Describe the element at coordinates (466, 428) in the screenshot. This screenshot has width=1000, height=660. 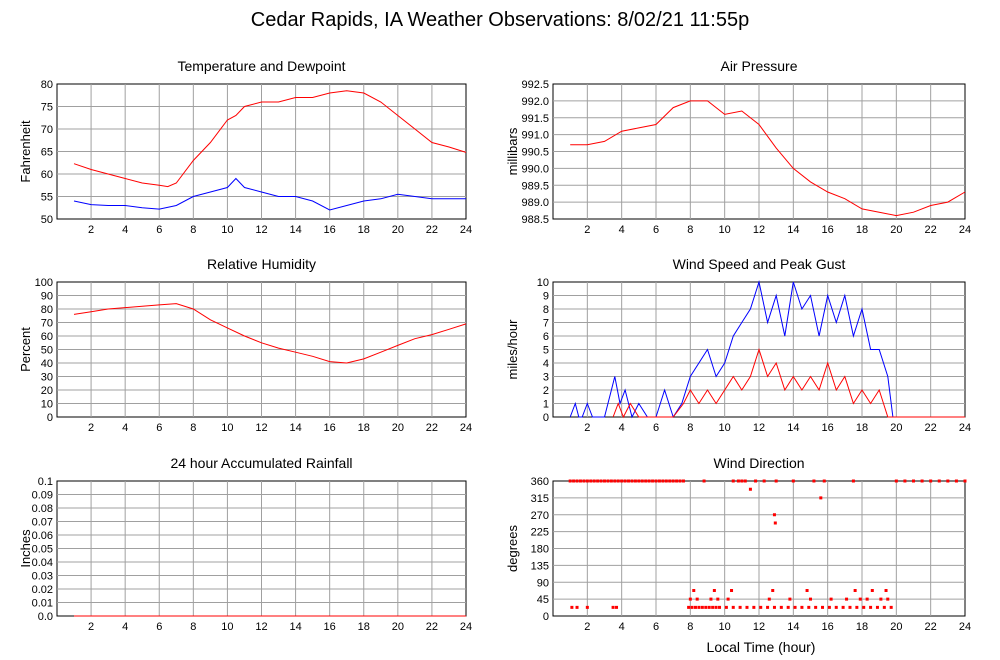
I see `x-tick-label: 24` at that location.